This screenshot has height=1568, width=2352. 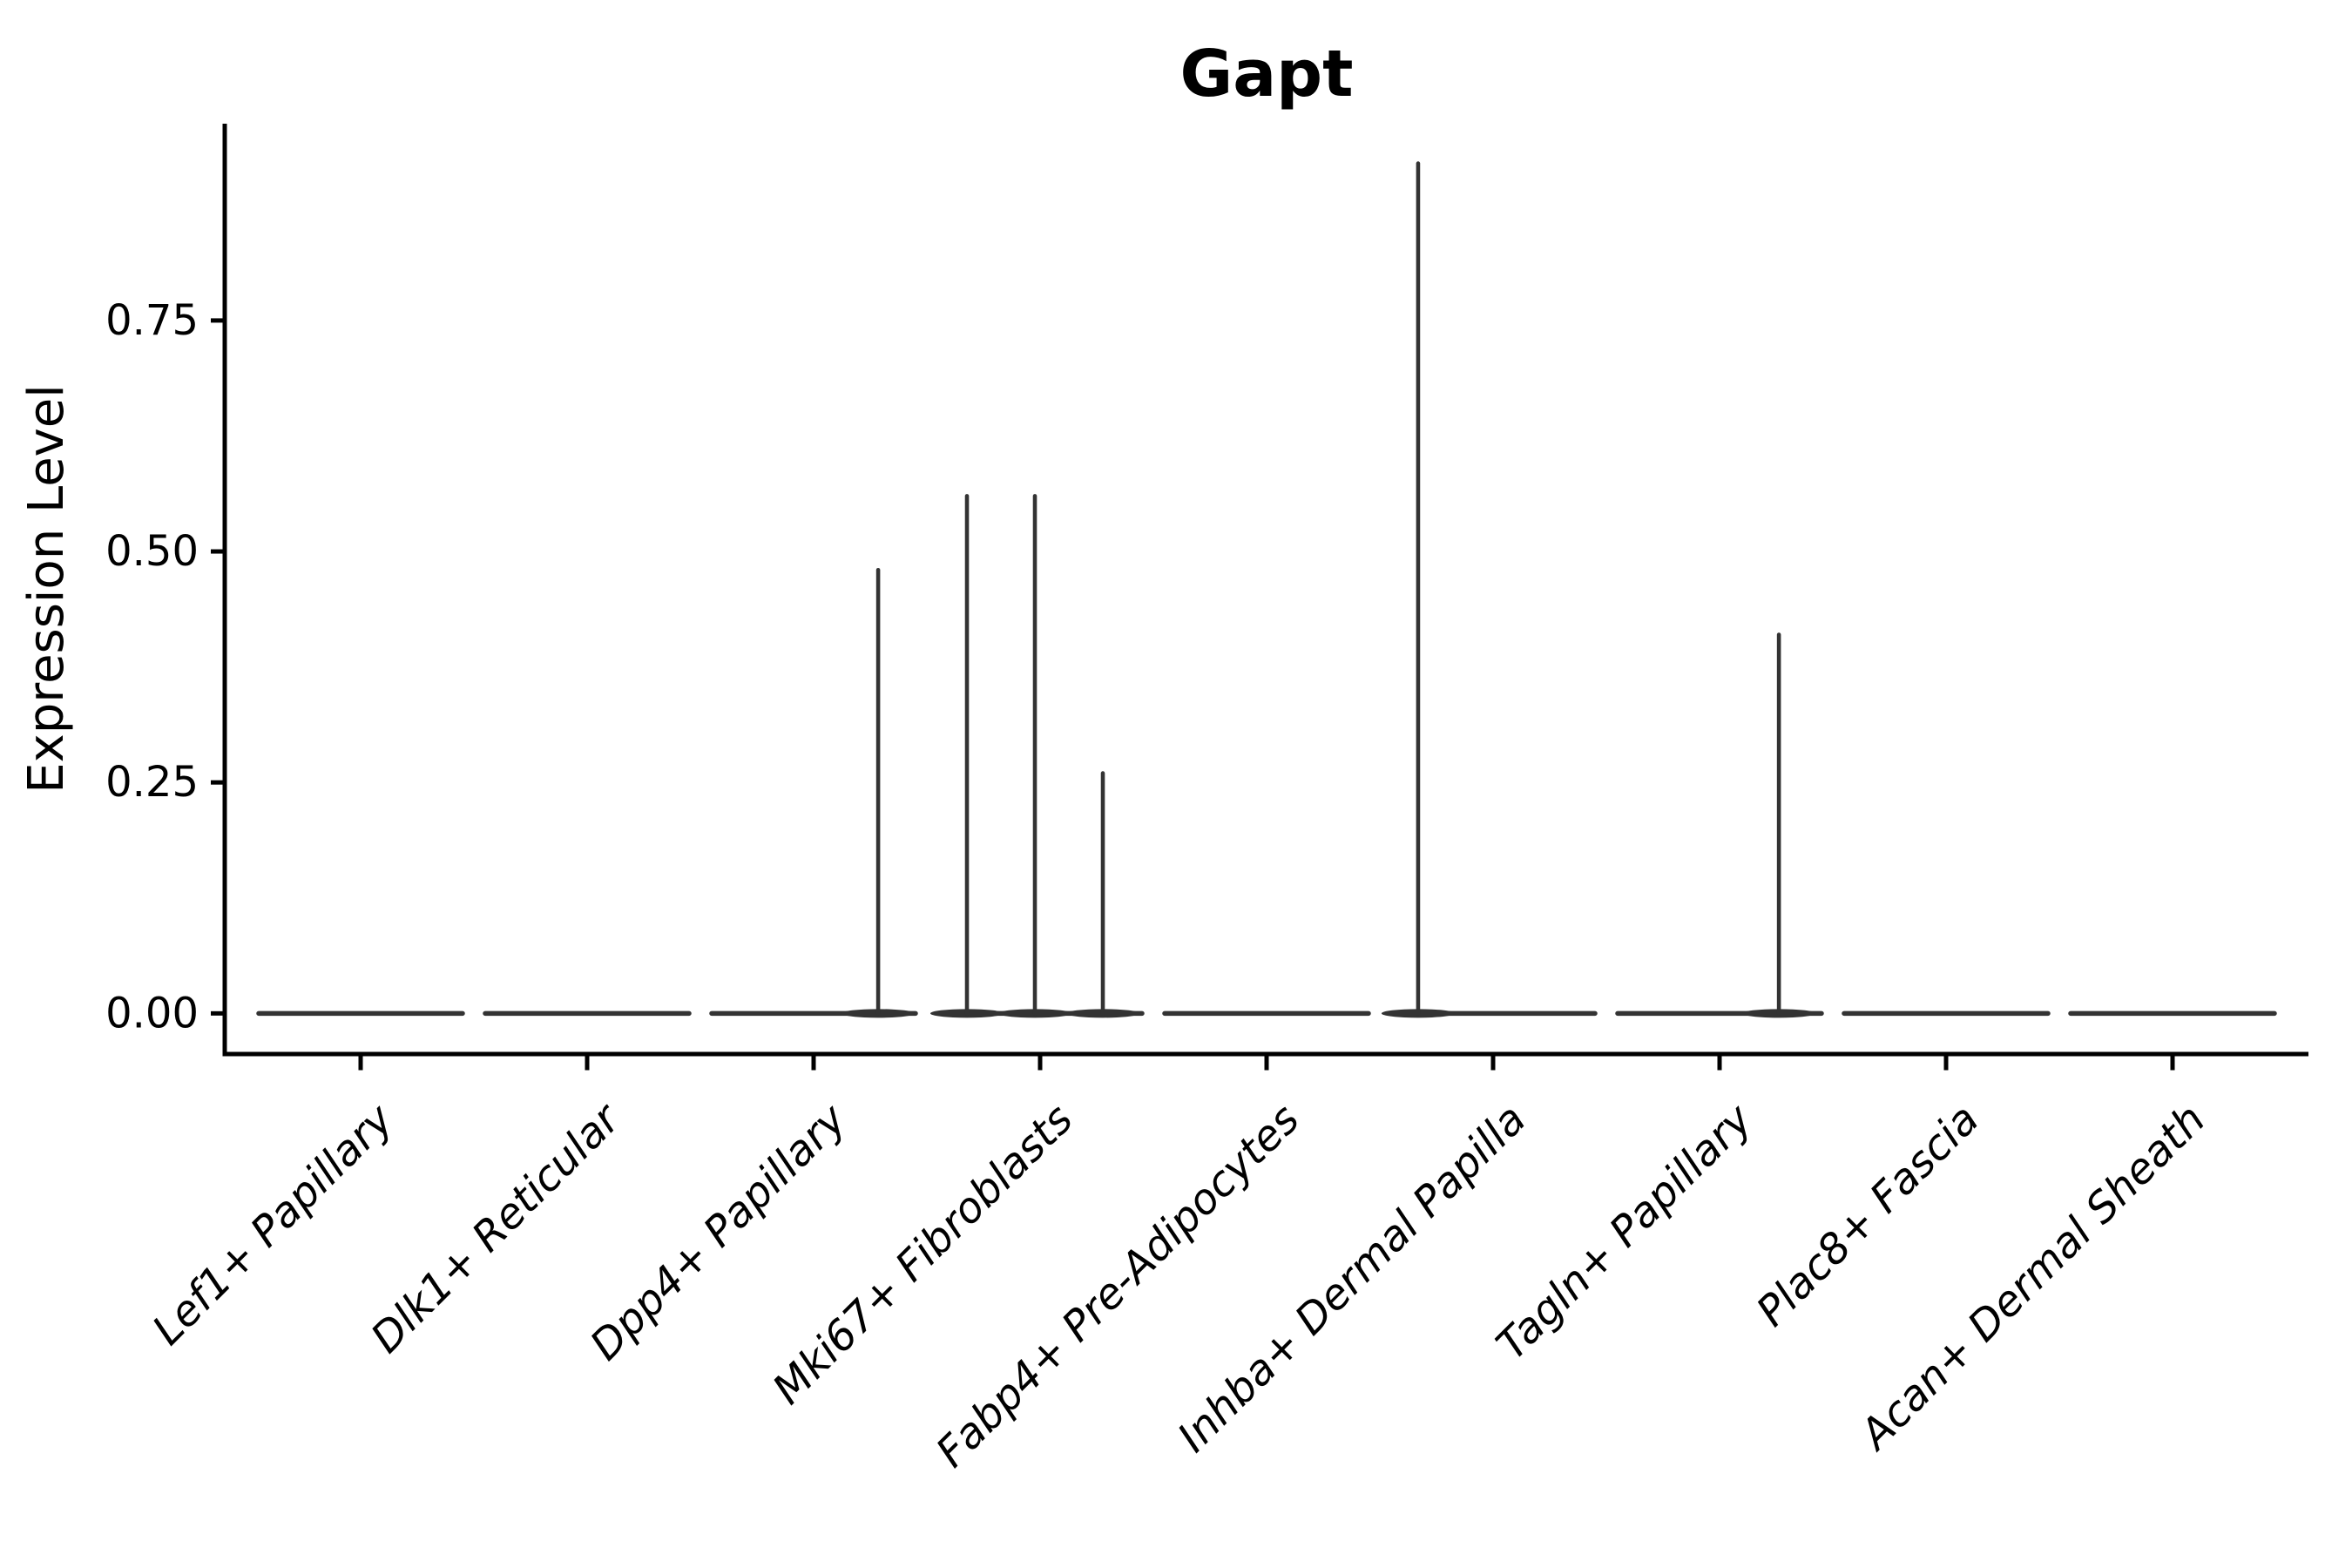 I want to click on y-tick-label: 0.75, so click(x=152, y=320).